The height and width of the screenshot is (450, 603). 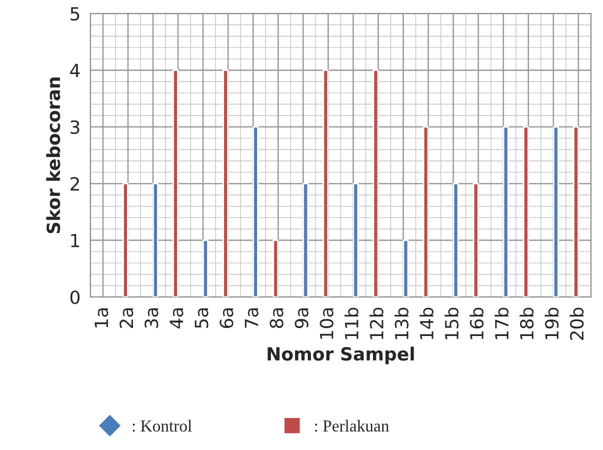 I want to click on x-tick-label: 6a, so click(x=227, y=318).